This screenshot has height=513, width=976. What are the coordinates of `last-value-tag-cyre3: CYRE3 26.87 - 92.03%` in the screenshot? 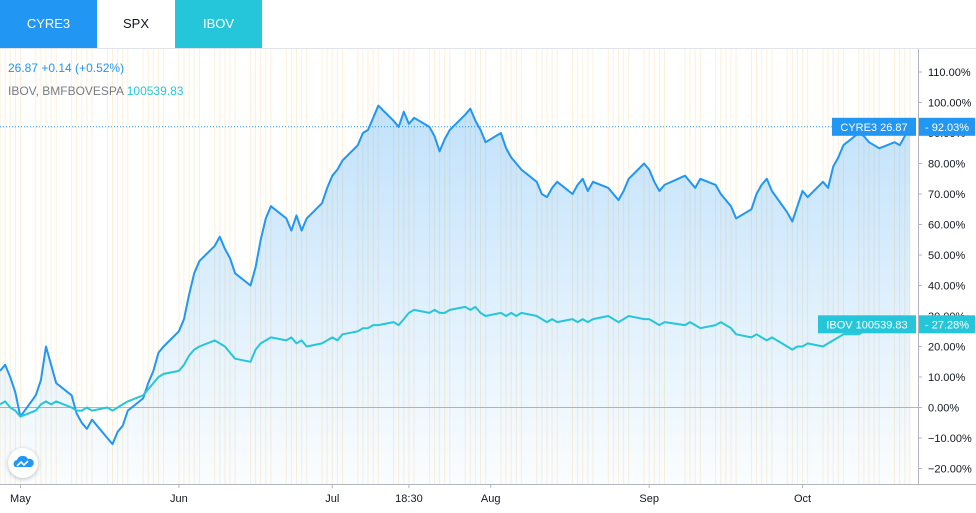 It's located at (903, 126).